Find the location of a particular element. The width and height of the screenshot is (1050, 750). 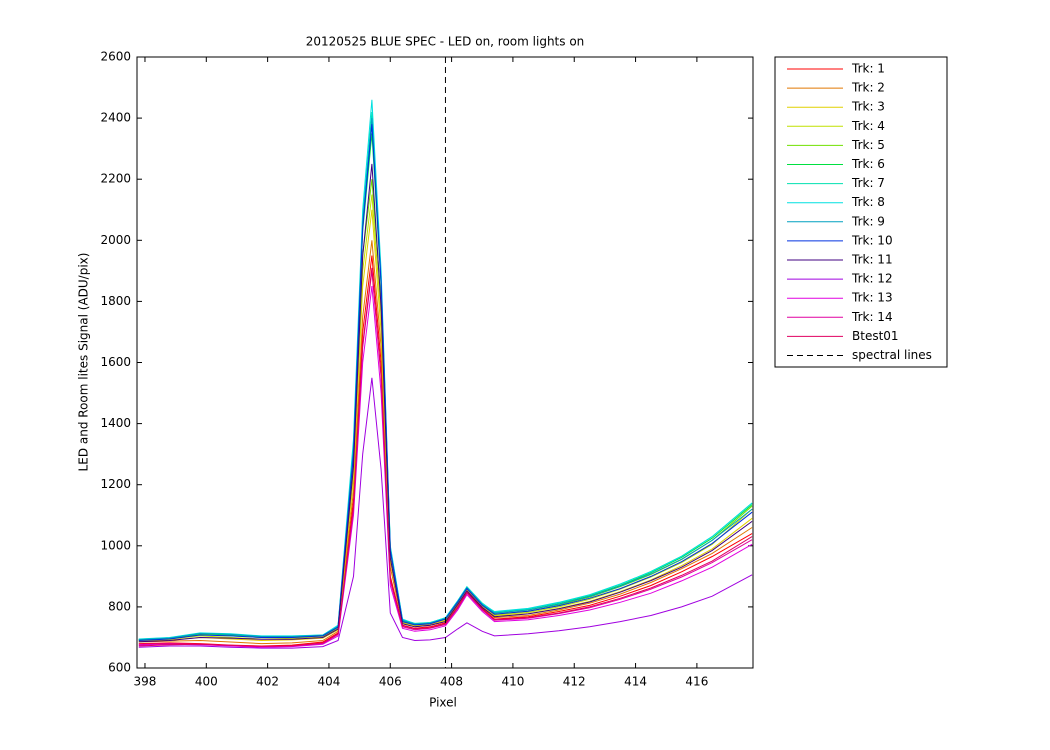

legend-label: Btest01 is located at coordinates (875, 336).